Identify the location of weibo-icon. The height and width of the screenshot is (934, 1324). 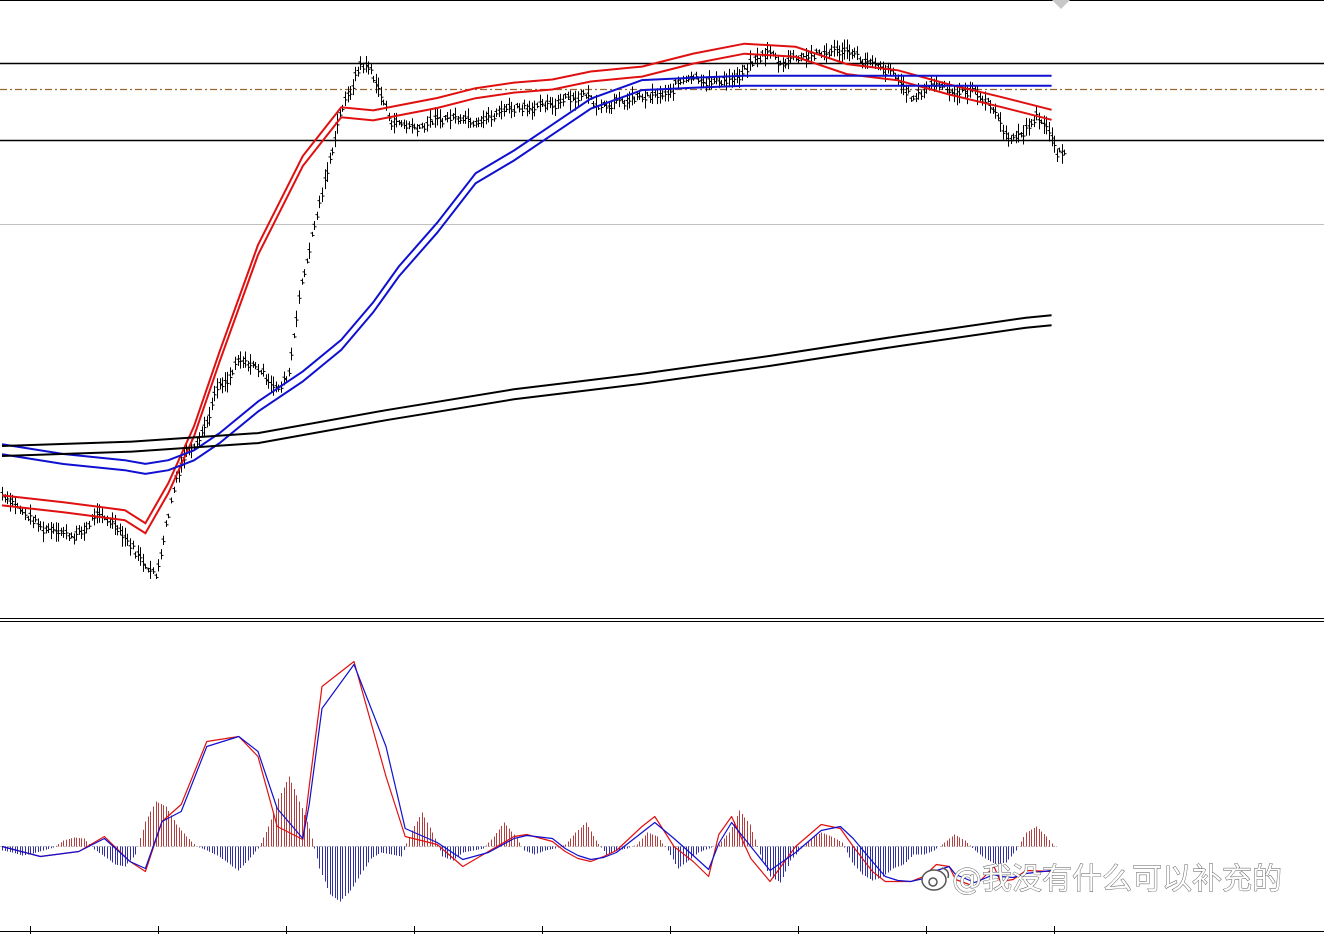
(935, 879).